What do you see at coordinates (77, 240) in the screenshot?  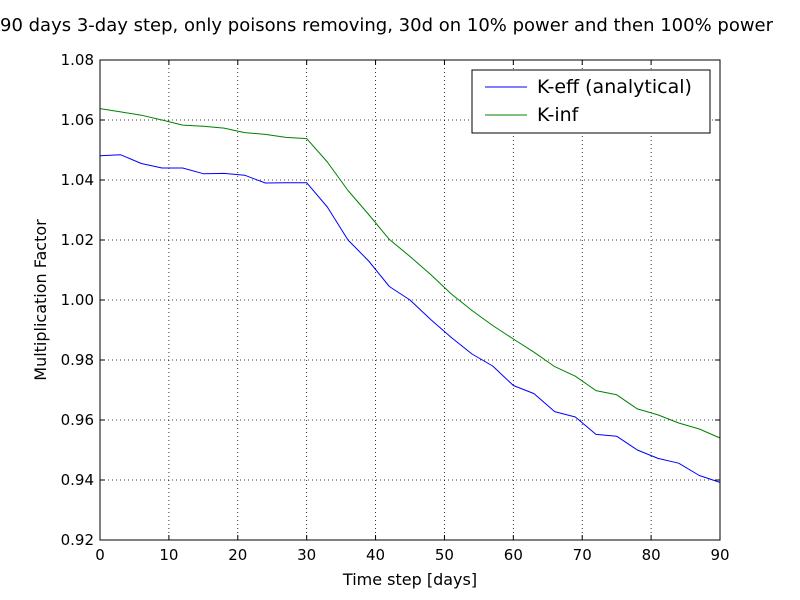 I see `y-tick-label: 1.02` at bounding box center [77, 240].